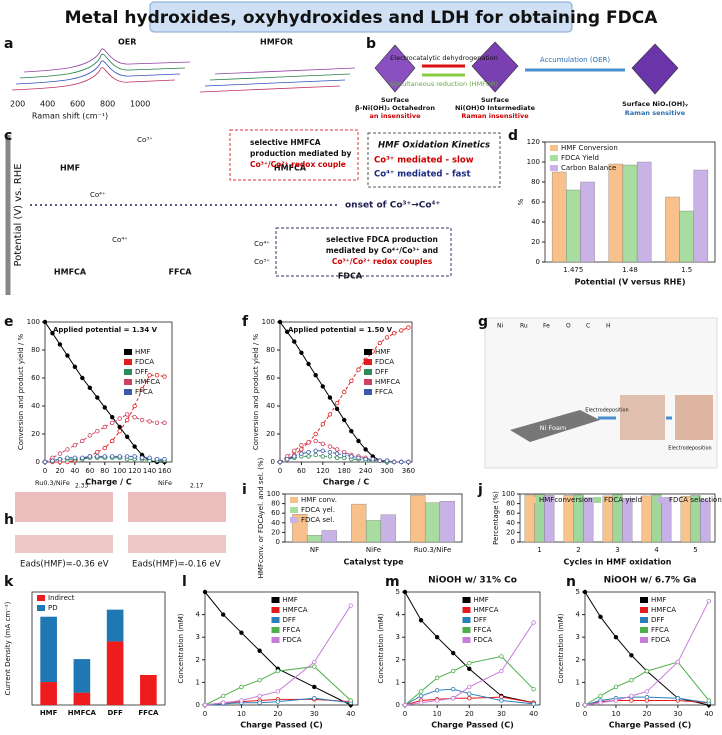 The image size is (722, 735). I want to click on legend-label: PD, so click(53, 608).